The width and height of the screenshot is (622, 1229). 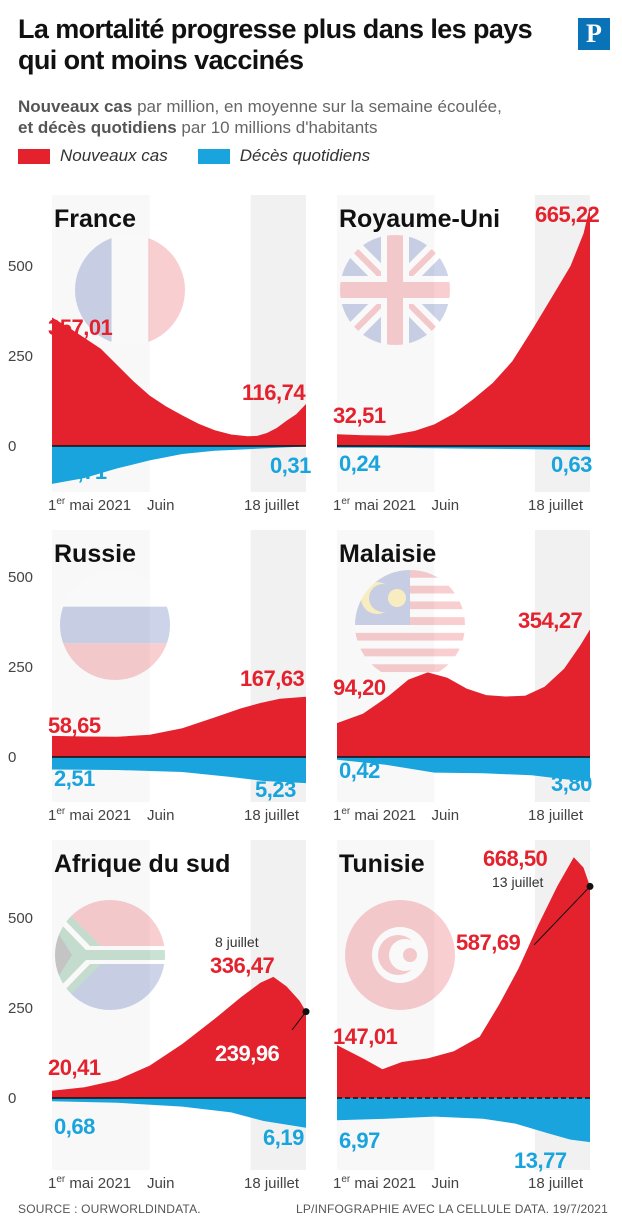 I want to click on cases-start-label: 357,01, so click(x=80, y=327).